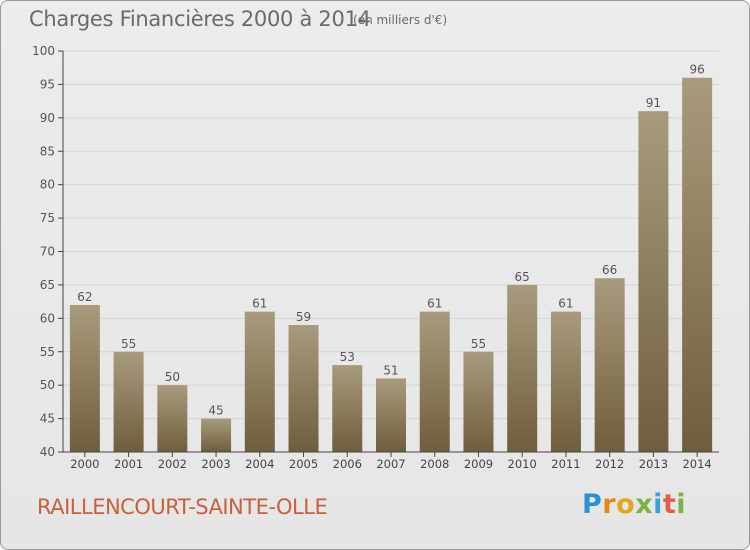 Image resolution: width=750 pixels, height=550 pixels. Describe the element at coordinates (696, 70) in the screenshot. I see `data-label: 96` at that location.